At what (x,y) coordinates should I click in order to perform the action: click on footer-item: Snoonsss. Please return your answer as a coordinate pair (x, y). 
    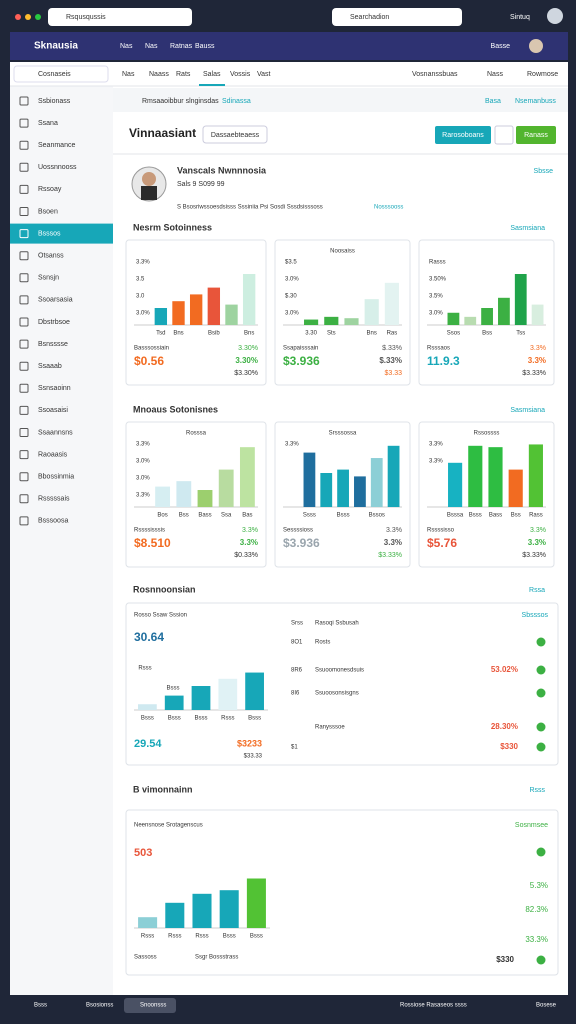
    Looking at the image, I should click on (153, 1006).